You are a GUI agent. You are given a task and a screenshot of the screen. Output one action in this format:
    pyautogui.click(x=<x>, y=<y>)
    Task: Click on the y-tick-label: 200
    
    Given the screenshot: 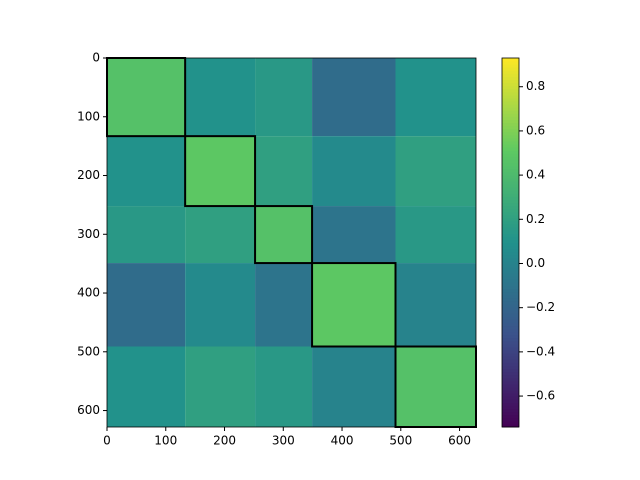 What is the action you would take?
    pyautogui.click(x=88, y=175)
    